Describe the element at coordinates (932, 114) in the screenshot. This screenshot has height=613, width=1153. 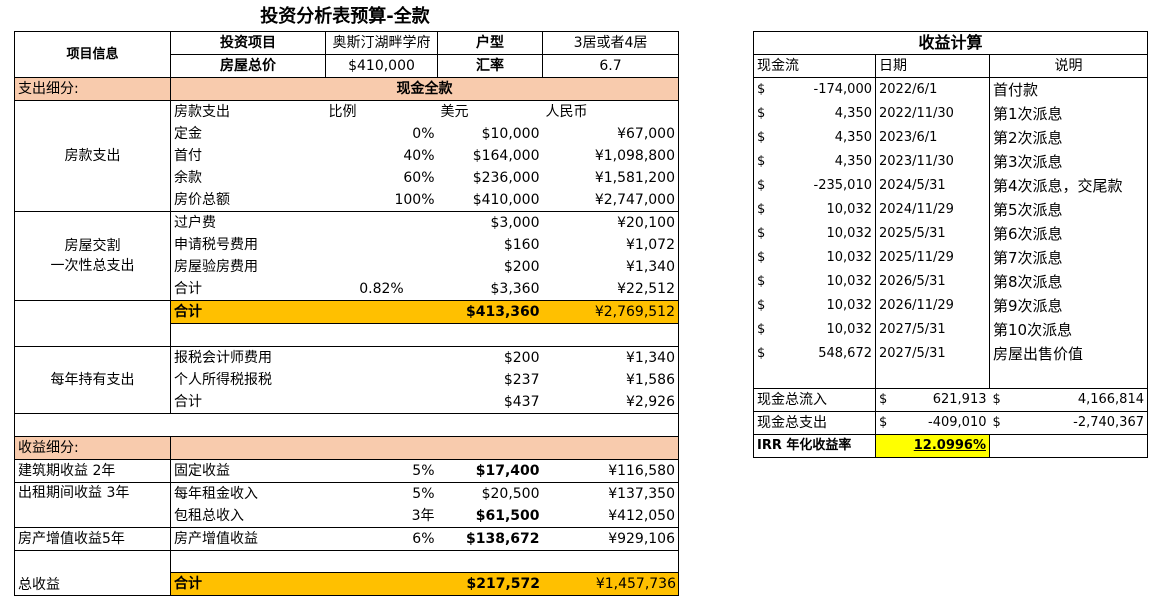
I see `cashflow-date: 2022/11/30` at that location.